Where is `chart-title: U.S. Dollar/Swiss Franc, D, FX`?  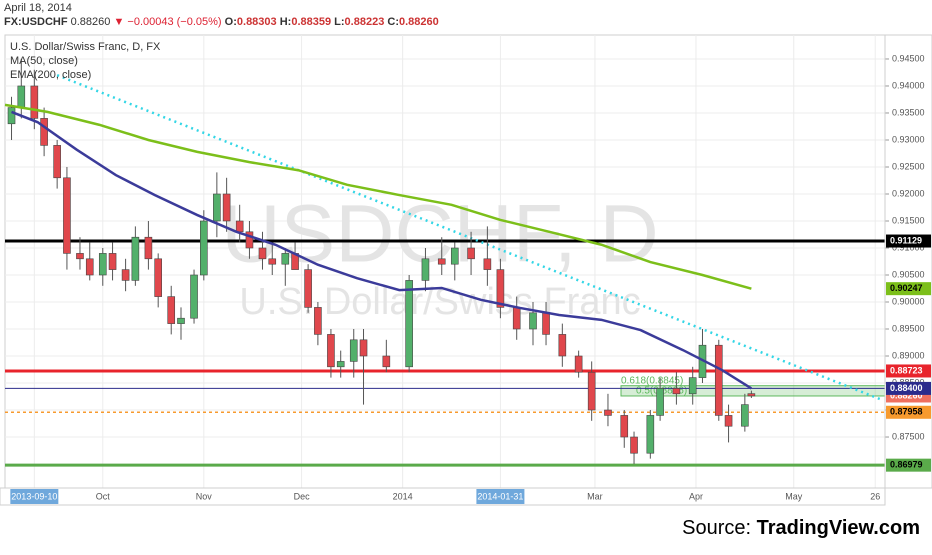
chart-title: U.S. Dollar/Swiss Franc, D, FX is located at coordinates (85, 47).